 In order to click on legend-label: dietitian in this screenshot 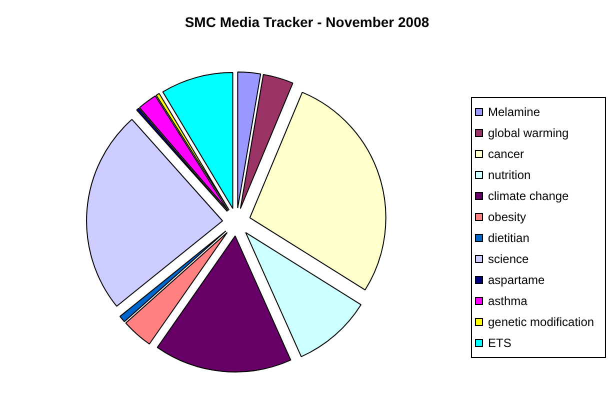, I will do `click(509, 237)`.